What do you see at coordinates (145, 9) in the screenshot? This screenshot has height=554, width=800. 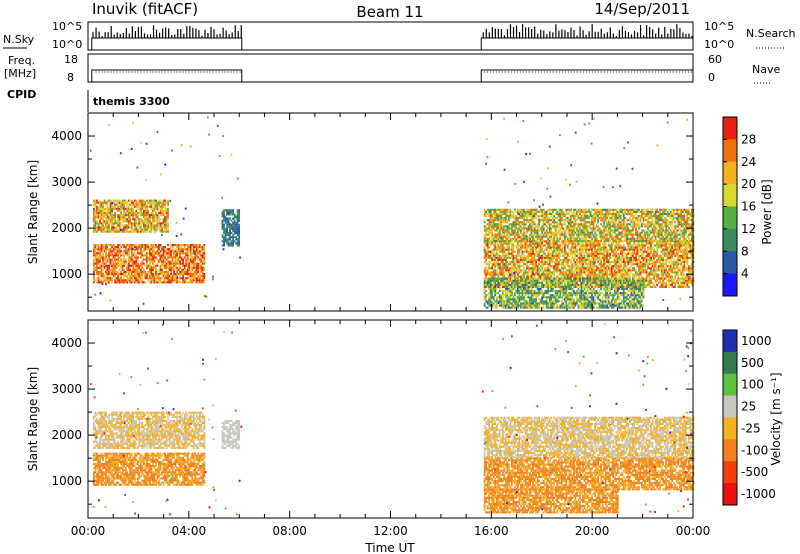 I see `station-title: Inuvik (fitACF)` at bounding box center [145, 9].